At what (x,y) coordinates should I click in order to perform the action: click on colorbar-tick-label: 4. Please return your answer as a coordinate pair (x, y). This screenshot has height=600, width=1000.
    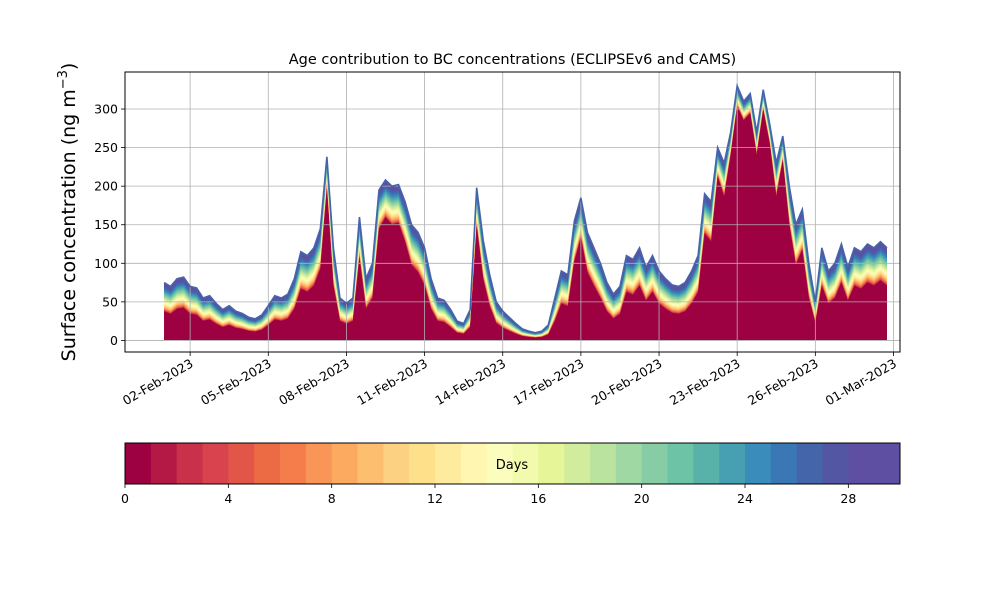
    Looking at the image, I should click on (228, 498).